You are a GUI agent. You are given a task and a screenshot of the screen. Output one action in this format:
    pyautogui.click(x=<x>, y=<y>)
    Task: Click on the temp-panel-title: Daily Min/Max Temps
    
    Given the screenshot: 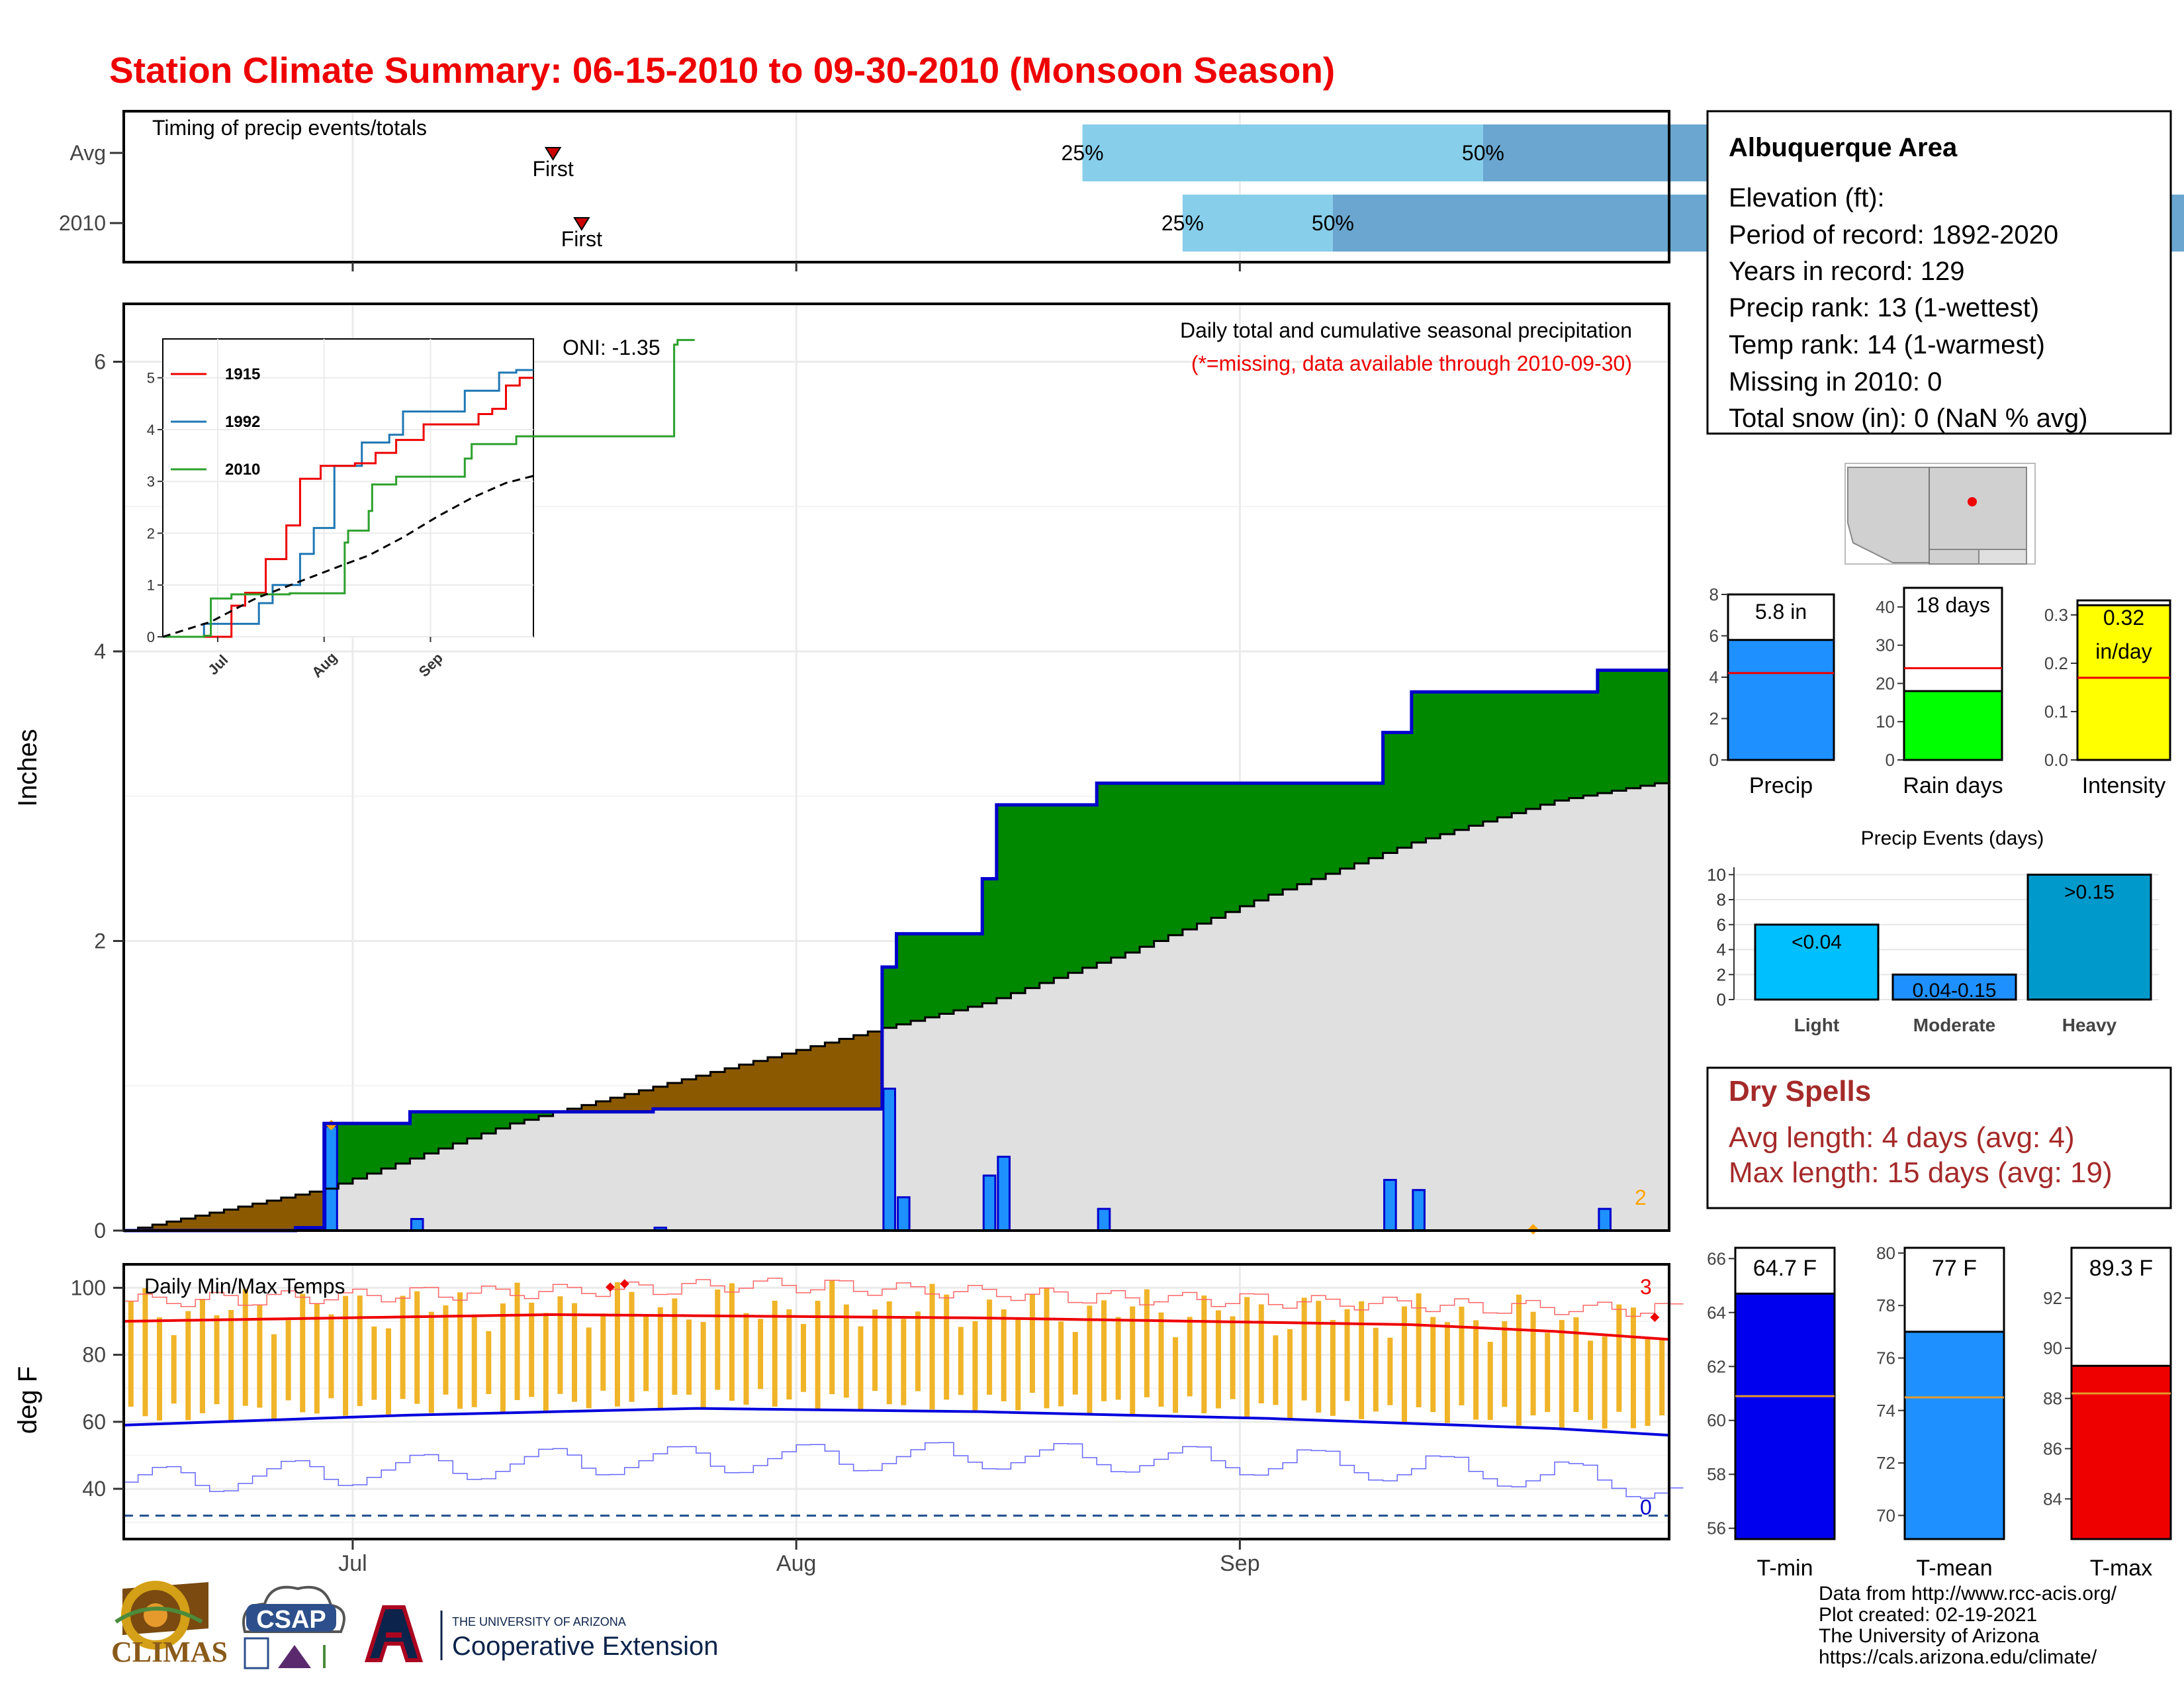 What is the action you would take?
    pyautogui.click(x=245, y=1286)
    